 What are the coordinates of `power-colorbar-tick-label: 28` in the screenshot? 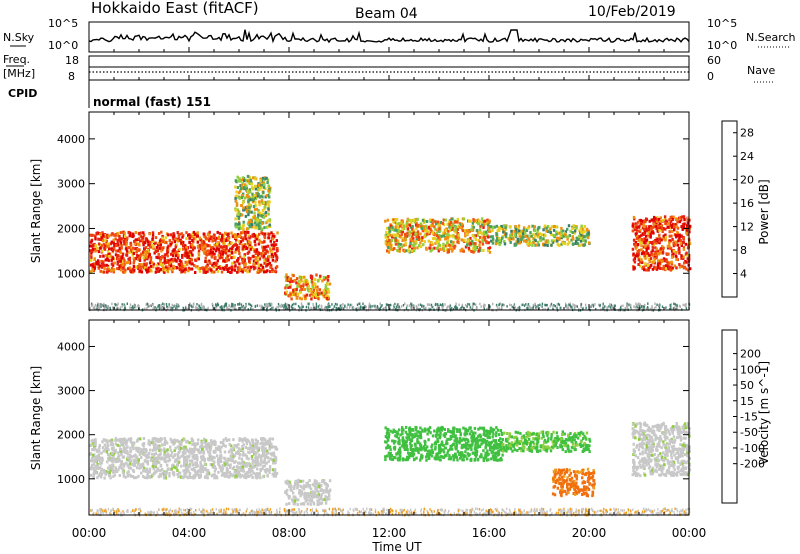 It's located at (747, 133).